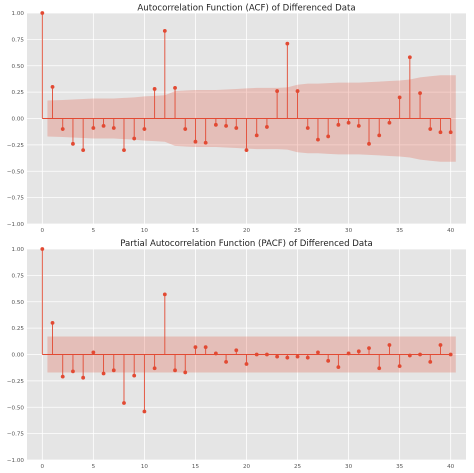 The image size is (474, 473). I want to click on y-tick-label: 0.25, so click(18, 93).